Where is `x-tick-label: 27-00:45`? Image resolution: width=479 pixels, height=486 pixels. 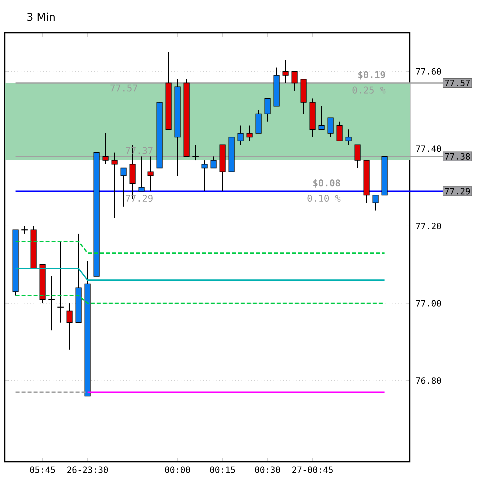 x-tick-label: 27-00:45 is located at coordinates (312, 470).